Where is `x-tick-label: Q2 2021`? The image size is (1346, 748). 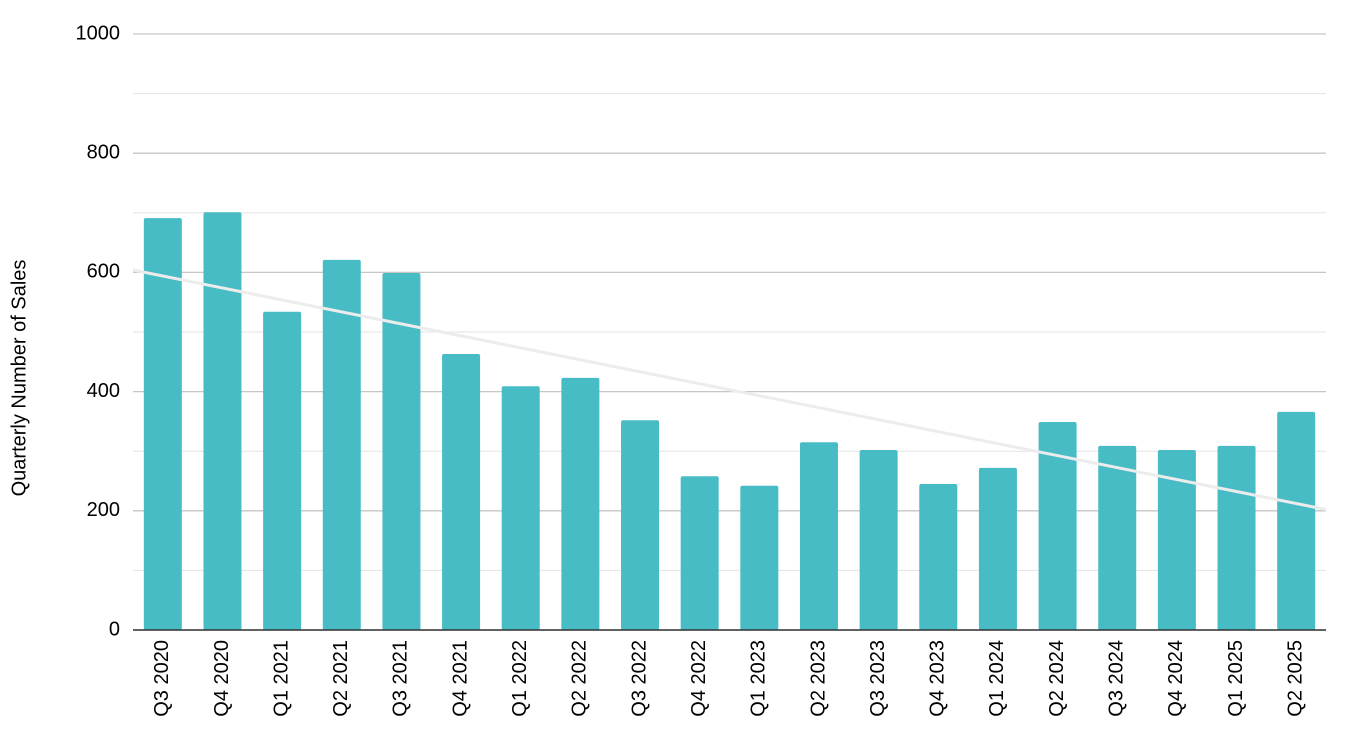 x-tick-label: Q2 2021 is located at coordinates (341, 678).